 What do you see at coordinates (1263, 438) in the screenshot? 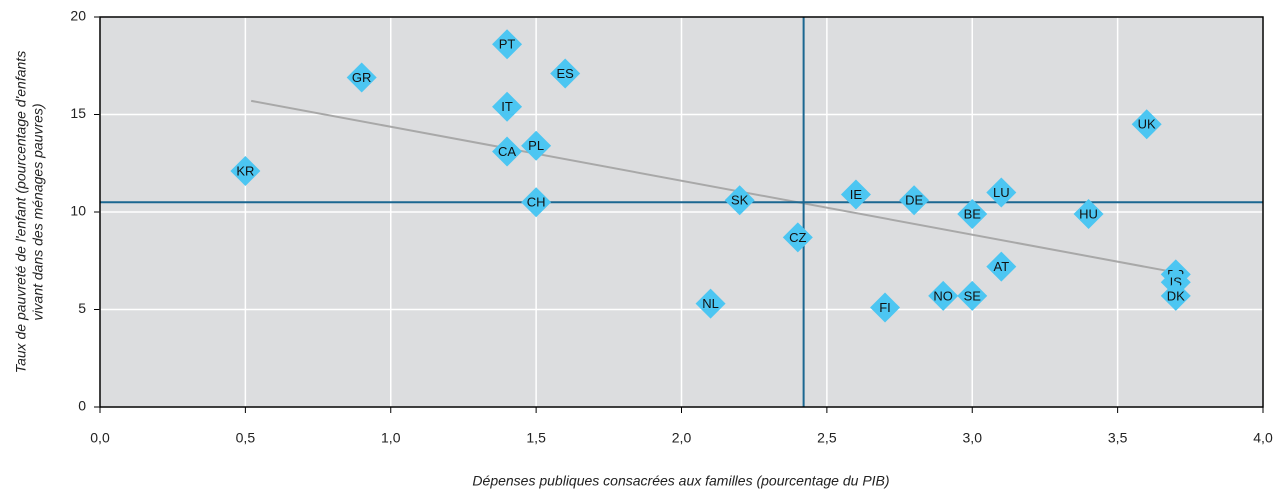
I see `x-tick-label: 4,0` at bounding box center [1263, 438].